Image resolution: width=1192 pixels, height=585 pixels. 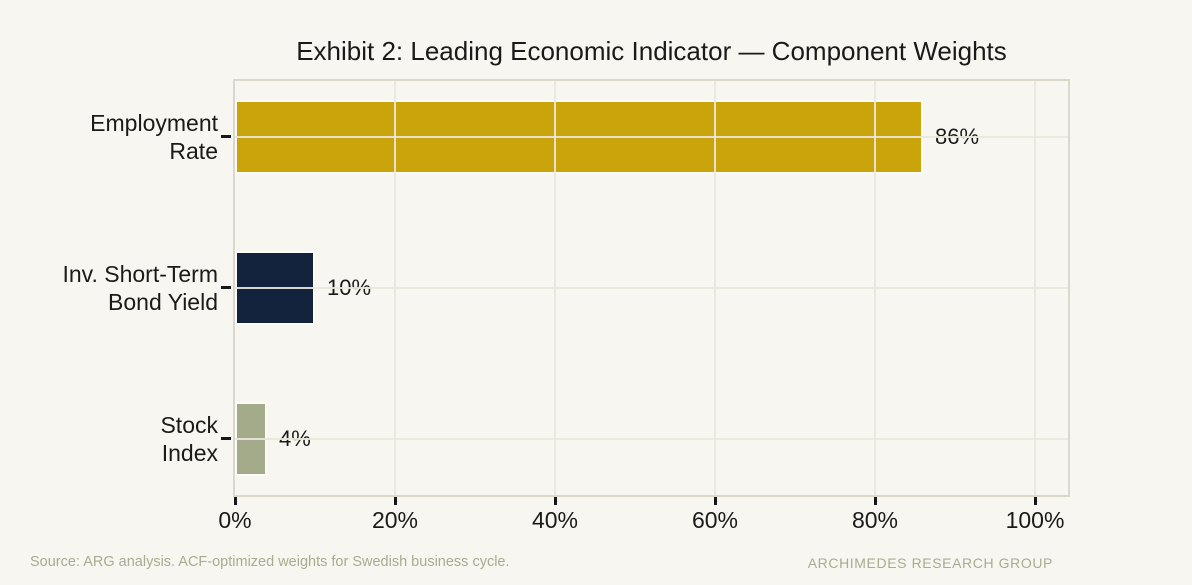 I want to click on brand-label: ARCHIMEDES RESEARCH GROUP, so click(x=930, y=563).